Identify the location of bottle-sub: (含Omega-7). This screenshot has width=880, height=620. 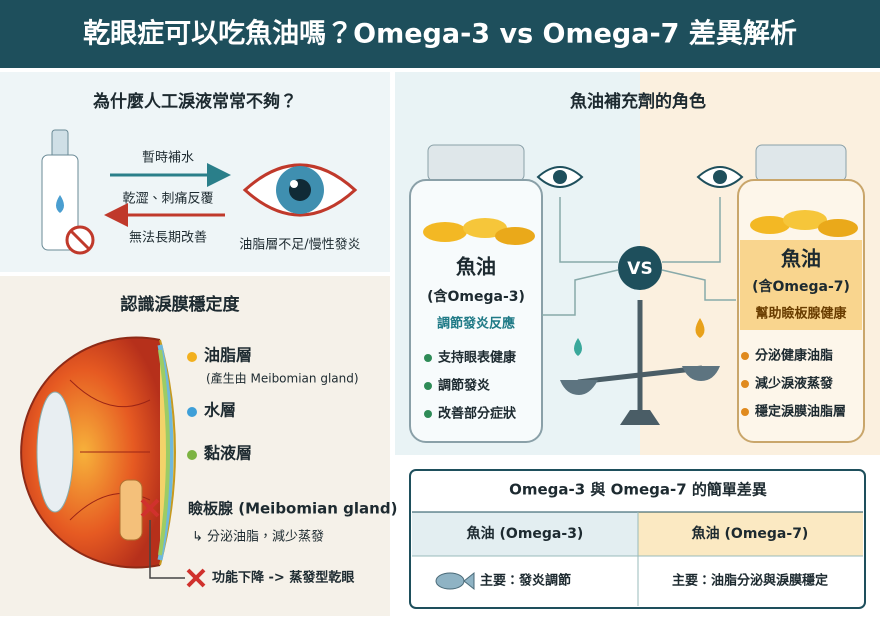
(801, 286).